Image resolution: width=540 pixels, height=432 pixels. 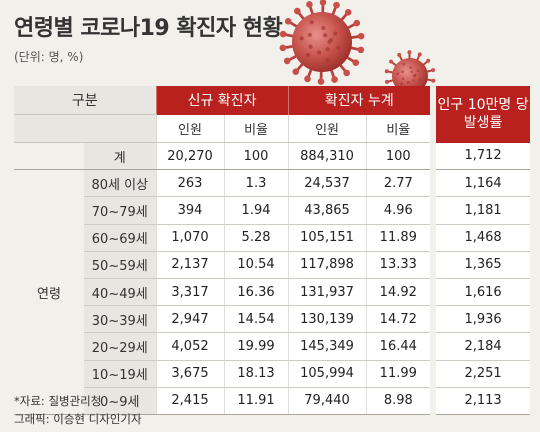 I want to click on table-row: 30~39세 2,947 14.54 130,139 14.72 1,936, so click(x=272, y=319).